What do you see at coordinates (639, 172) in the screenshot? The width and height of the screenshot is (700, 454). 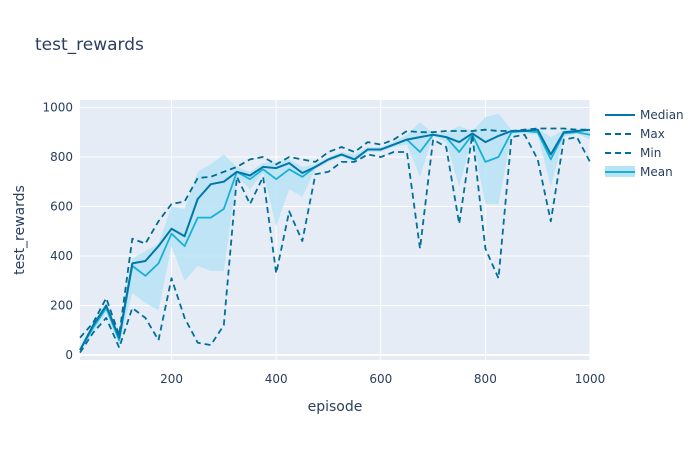 I see `legend-item-mean: Mean` at bounding box center [639, 172].